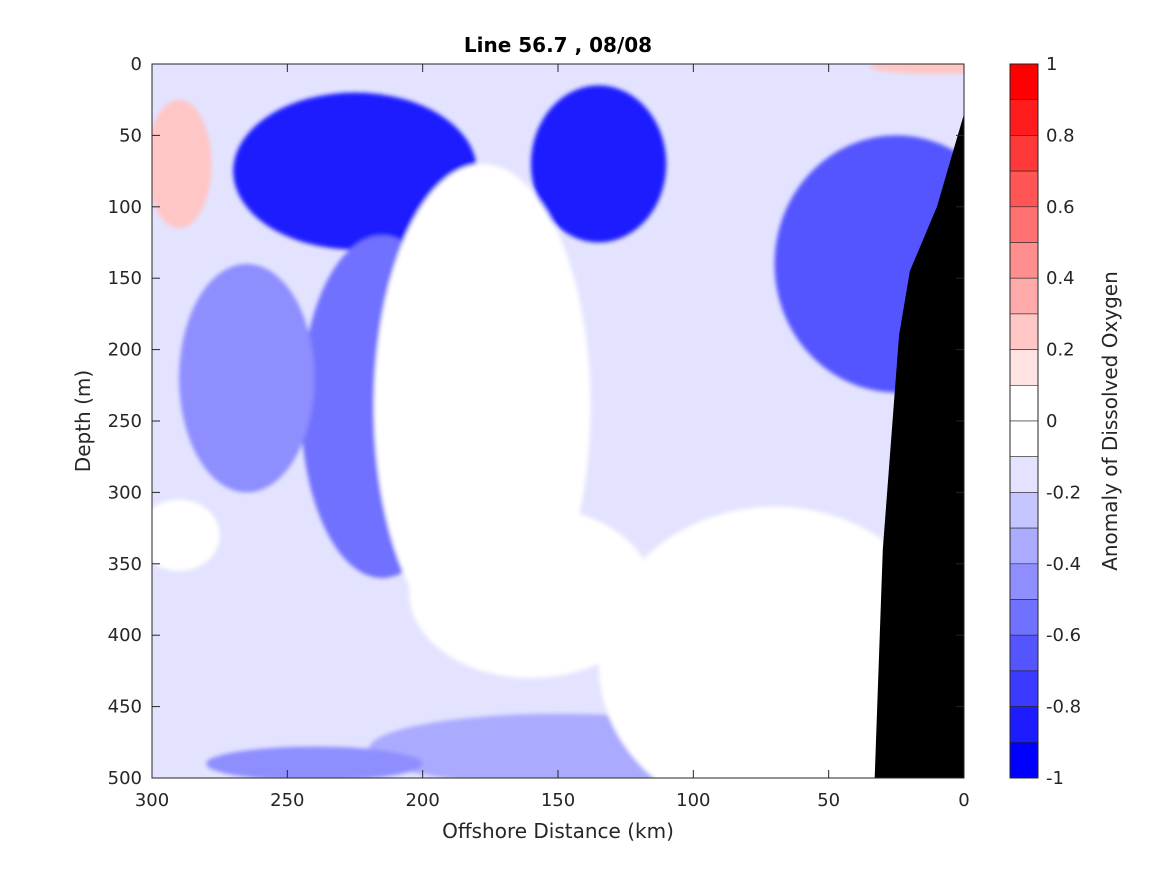 This screenshot has width=1167, height=875. What do you see at coordinates (558, 45) in the screenshot?
I see `chart-title: Line 56.7 , 08/08` at bounding box center [558, 45].